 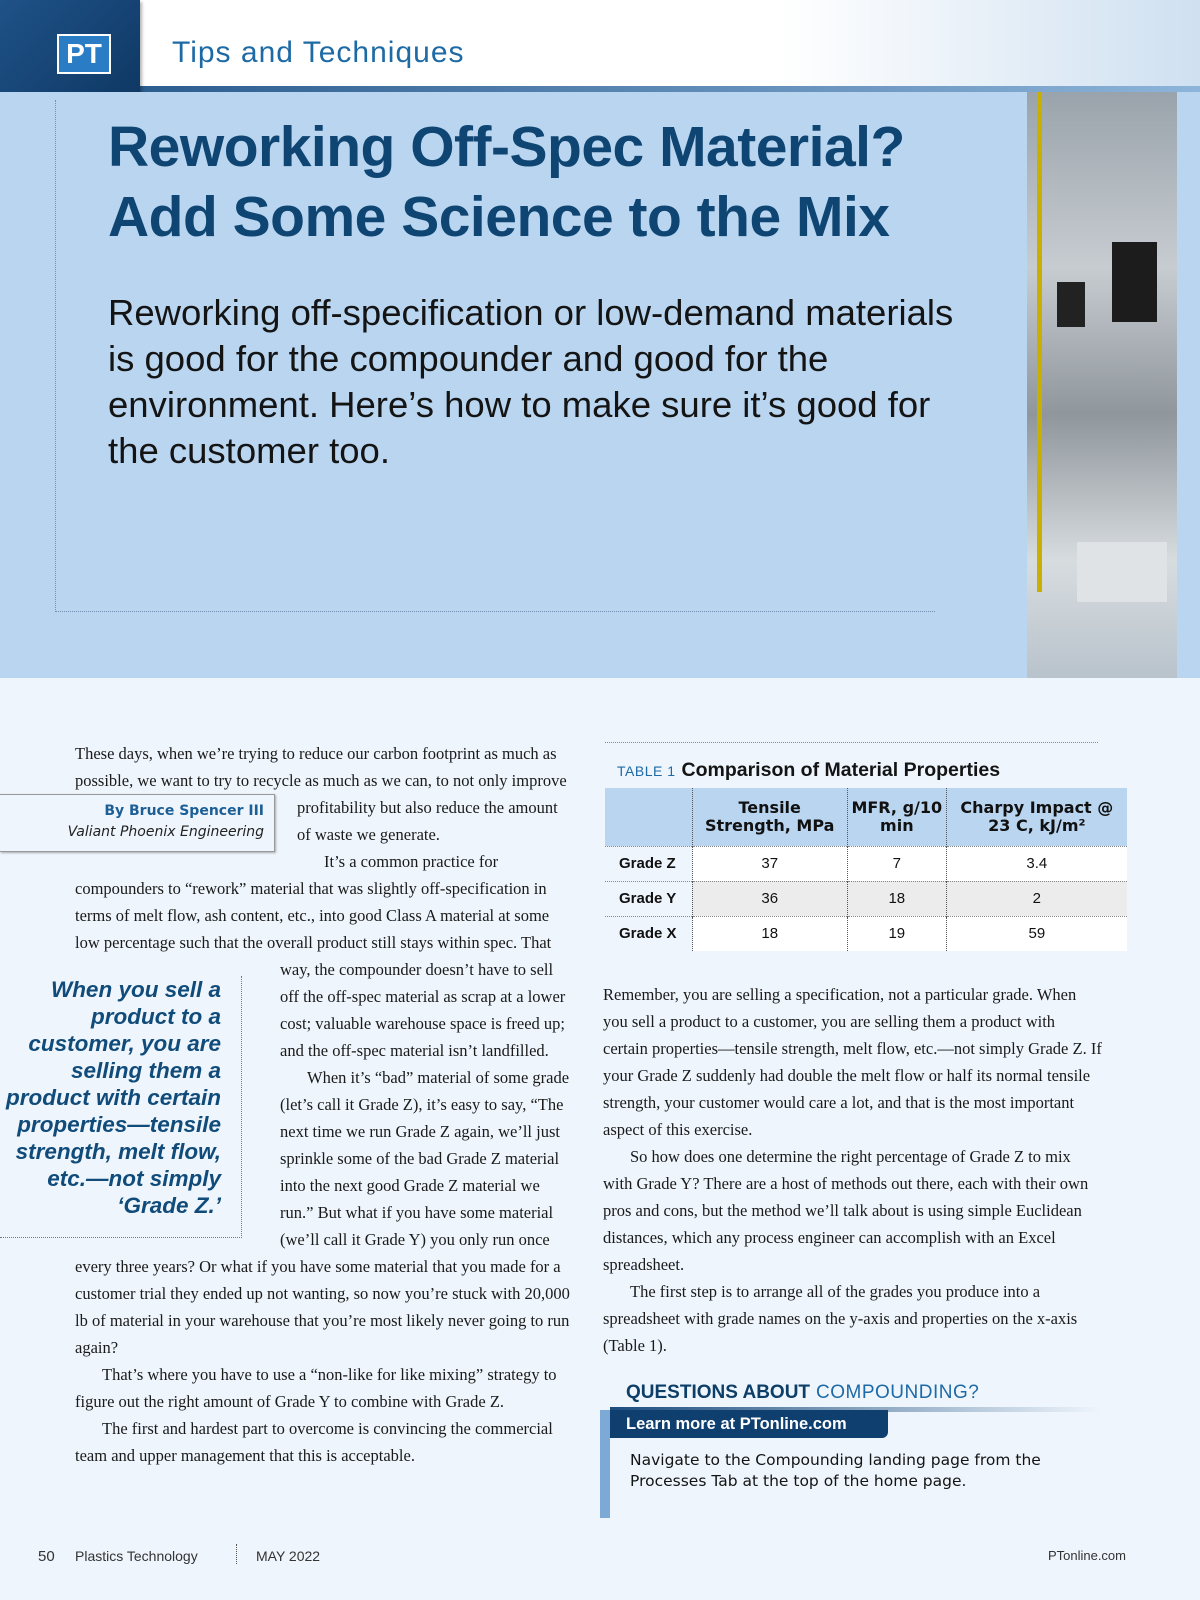 I want to click on photo, so click(x=1102, y=385).